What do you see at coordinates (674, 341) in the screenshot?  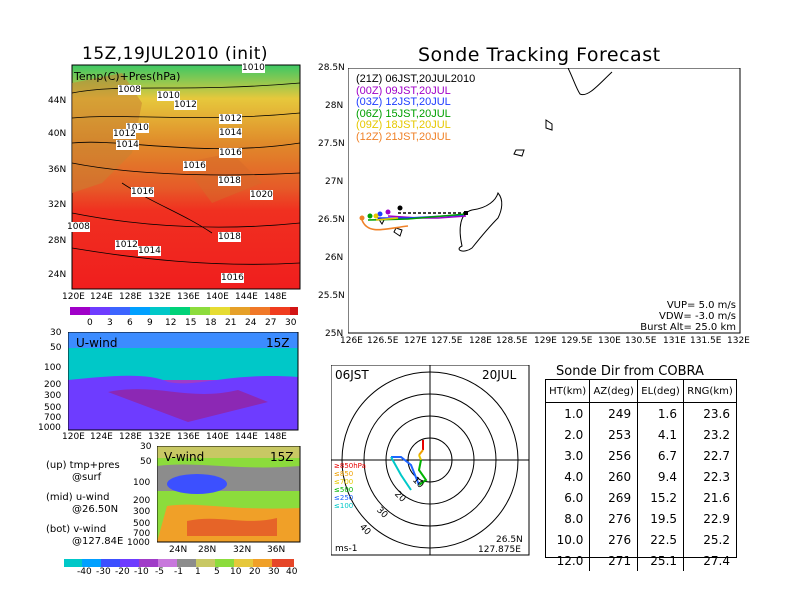 I see `track-lon-tick: 131E` at bounding box center [674, 341].